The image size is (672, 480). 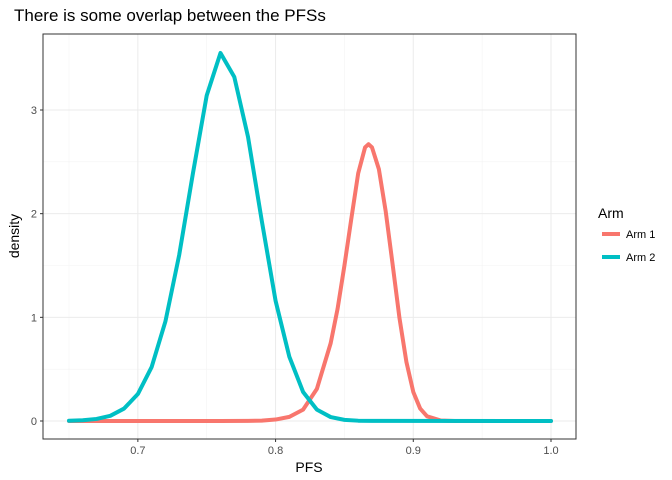 What do you see at coordinates (34, 215) in the screenshot?
I see `y-tick-label: 2` at bounding box center [34, 215].